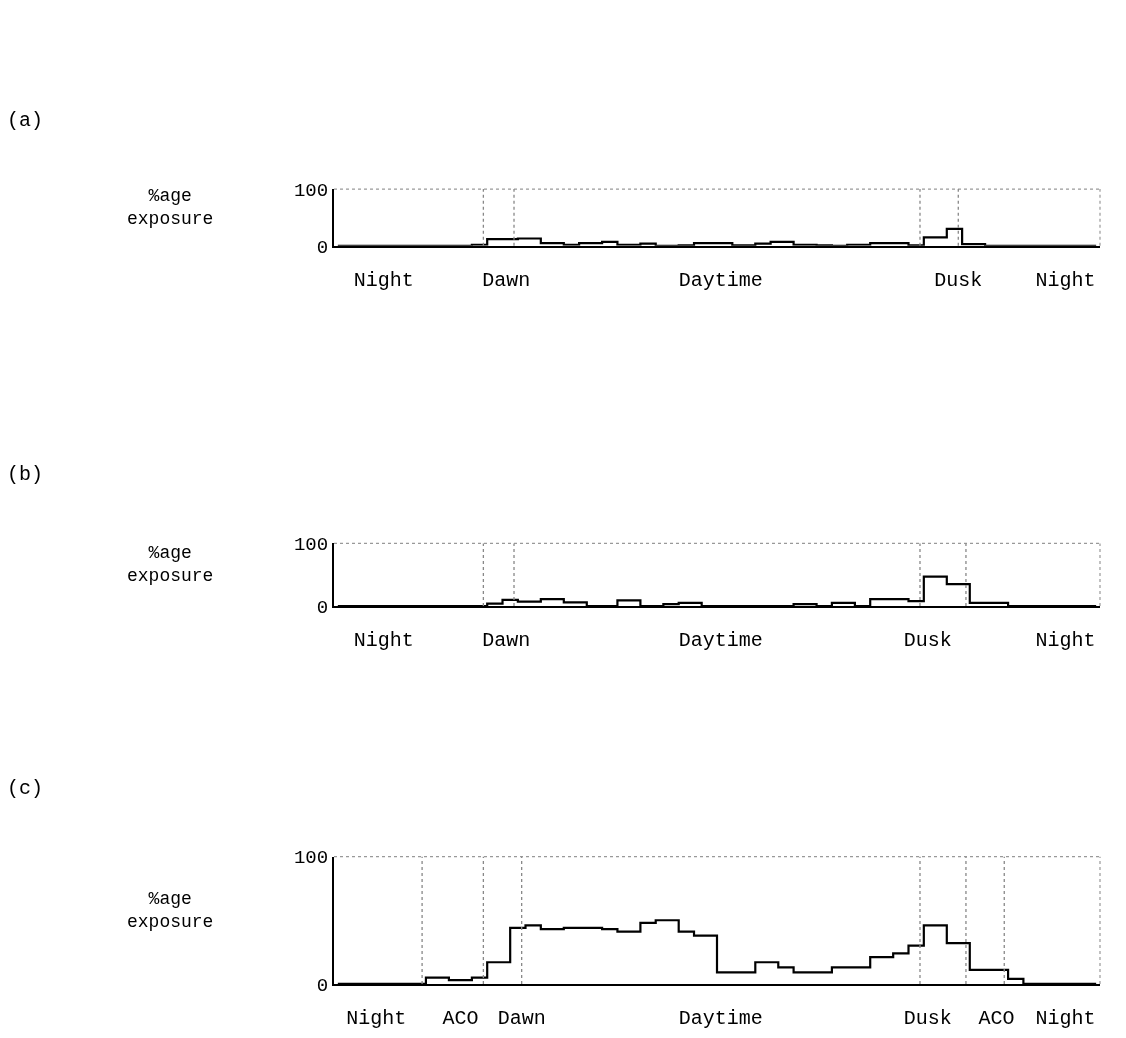 The image size is (1126, 1038). I want to click on text: (c), so click(25, 788).